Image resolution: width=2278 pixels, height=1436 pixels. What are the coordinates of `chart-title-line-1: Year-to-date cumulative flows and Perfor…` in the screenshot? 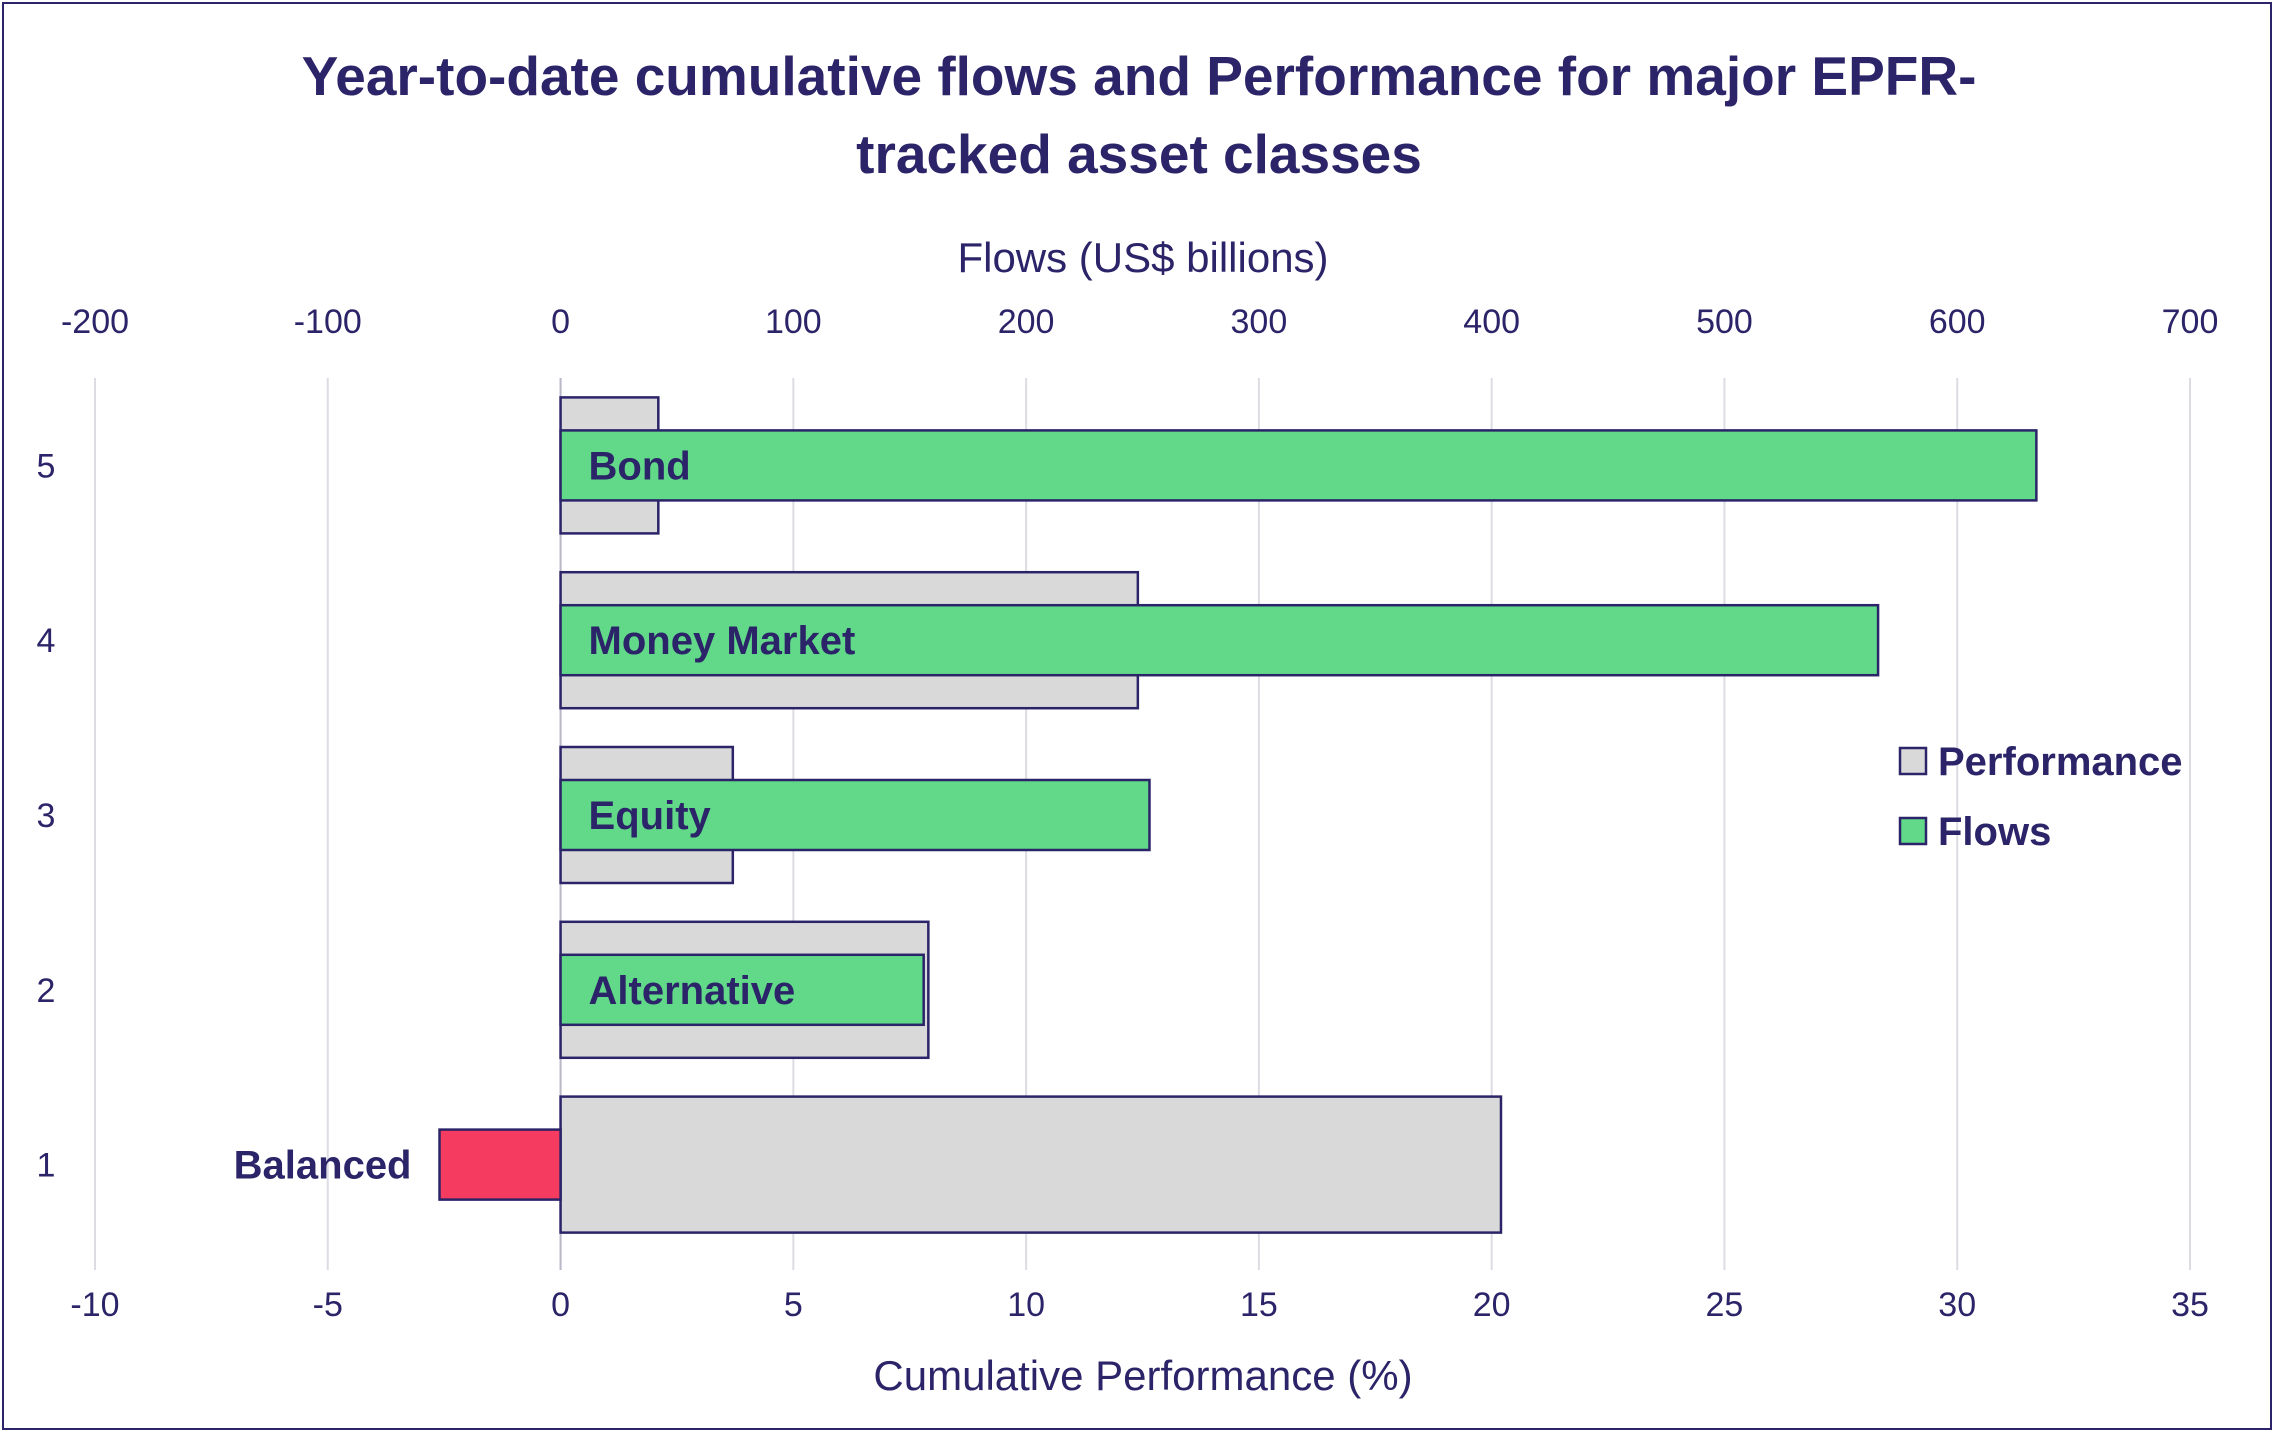 It's located at (1139, 76).